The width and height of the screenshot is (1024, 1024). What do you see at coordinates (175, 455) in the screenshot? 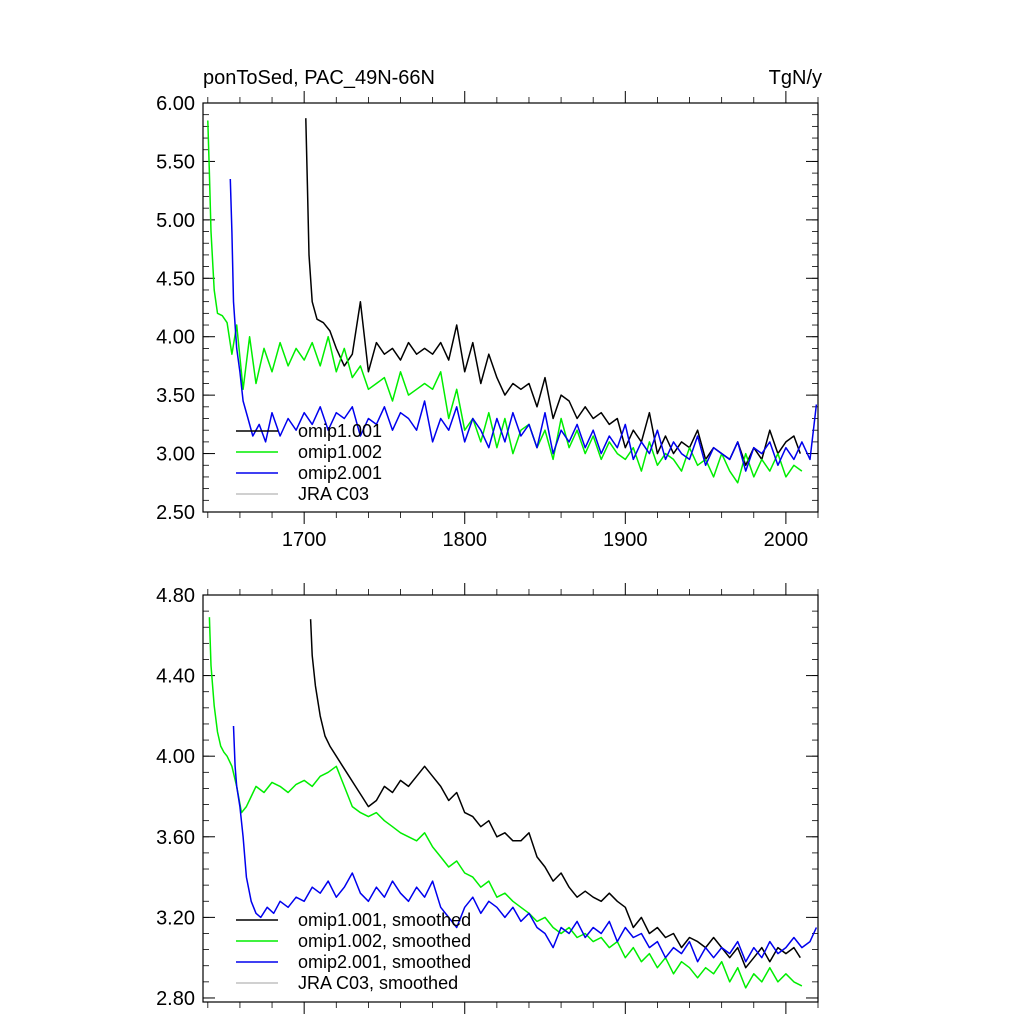
I see `y-tick-label: 3.00` at bounding box center [175, 455].